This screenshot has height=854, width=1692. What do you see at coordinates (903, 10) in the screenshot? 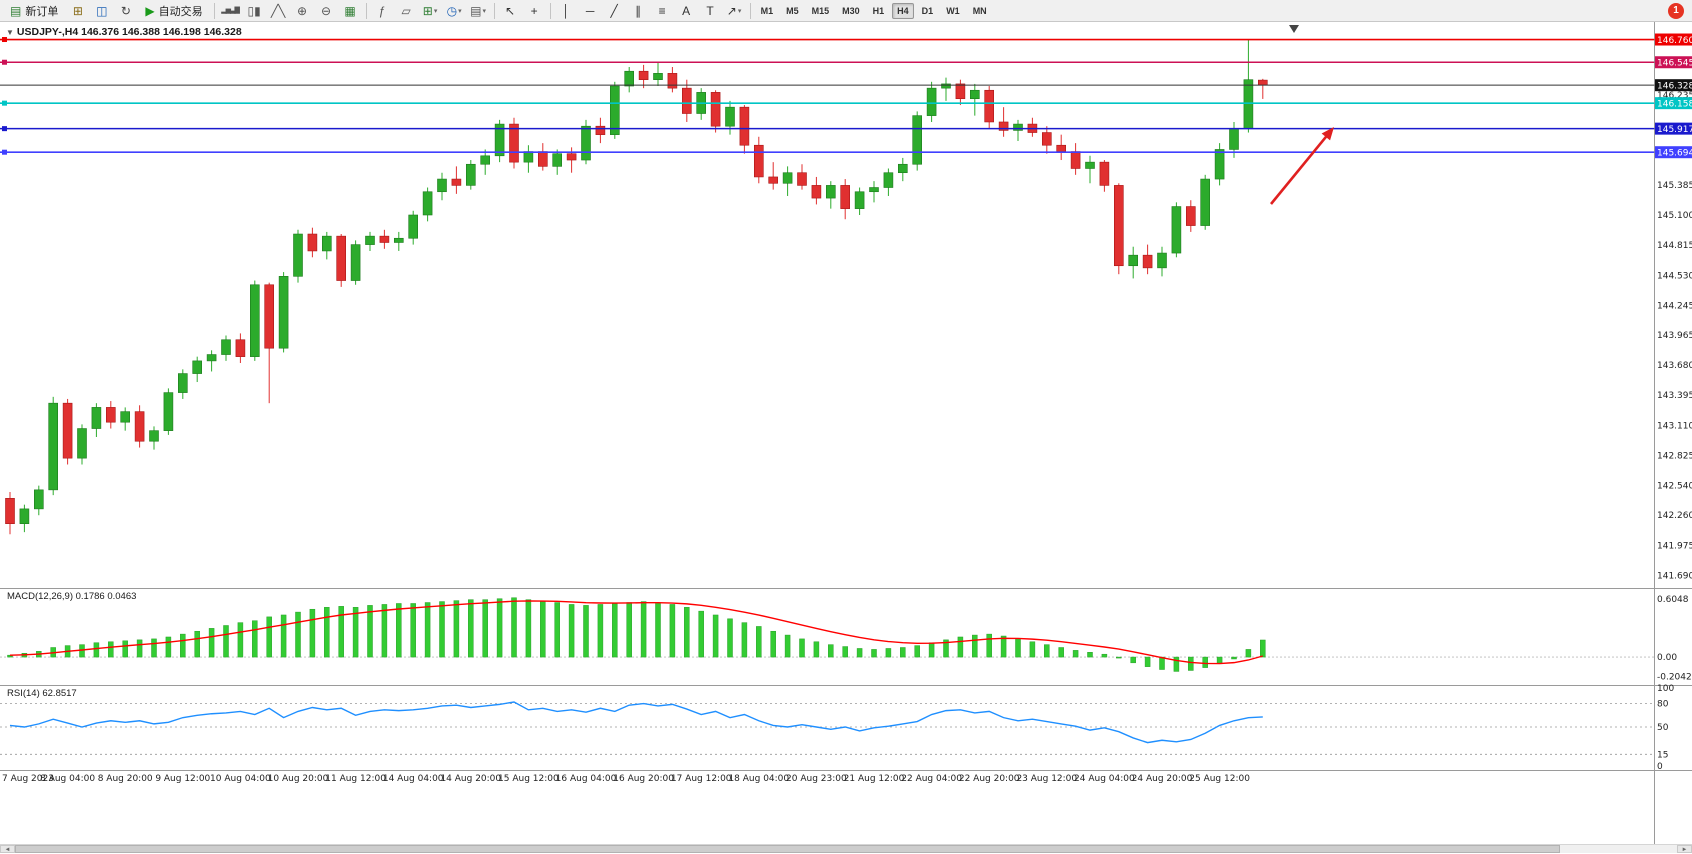
I see `timeframe-button-h4: H4` at bounding box center [903, 10].